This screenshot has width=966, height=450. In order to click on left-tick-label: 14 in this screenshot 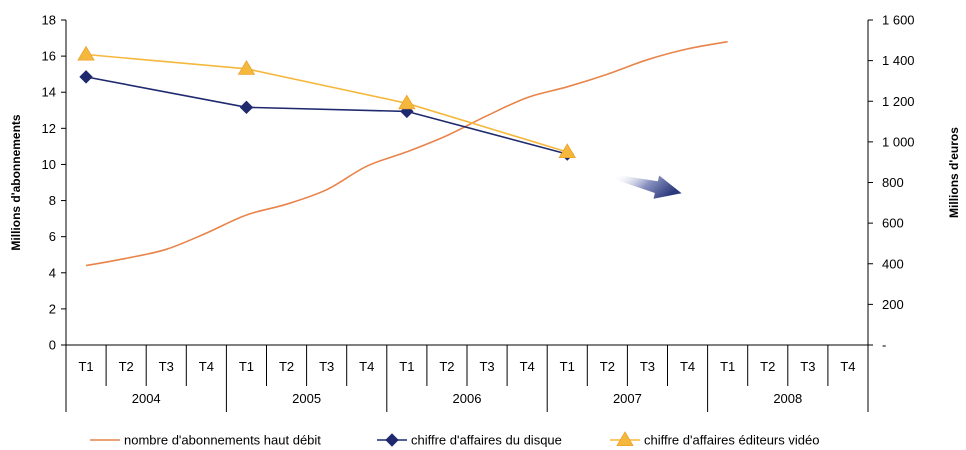, I will do `click(49, 92)`.